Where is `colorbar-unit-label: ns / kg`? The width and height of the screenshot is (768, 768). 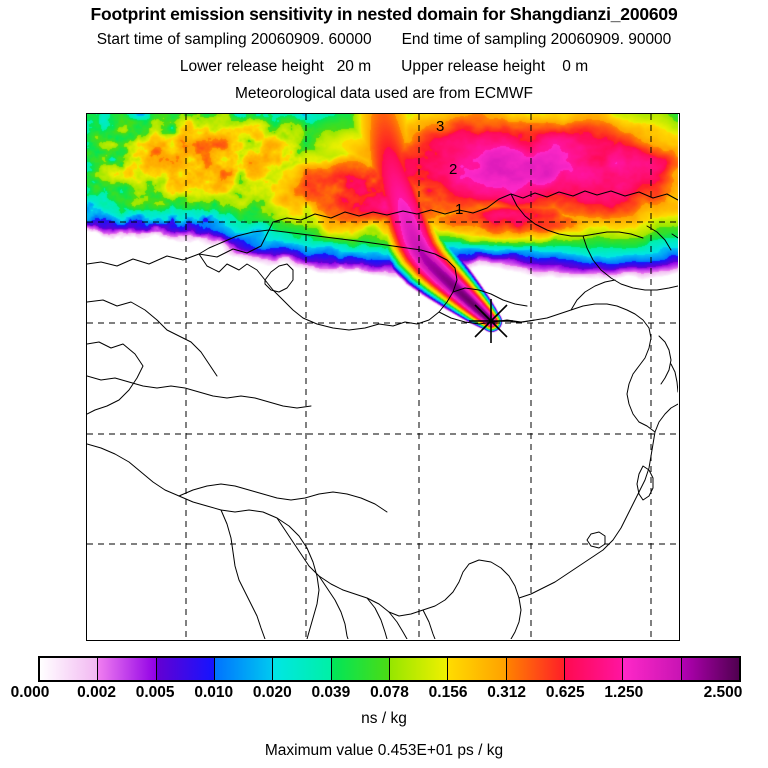
colorbar-unit-label: ns / kg is located at coordinates (384, 718).